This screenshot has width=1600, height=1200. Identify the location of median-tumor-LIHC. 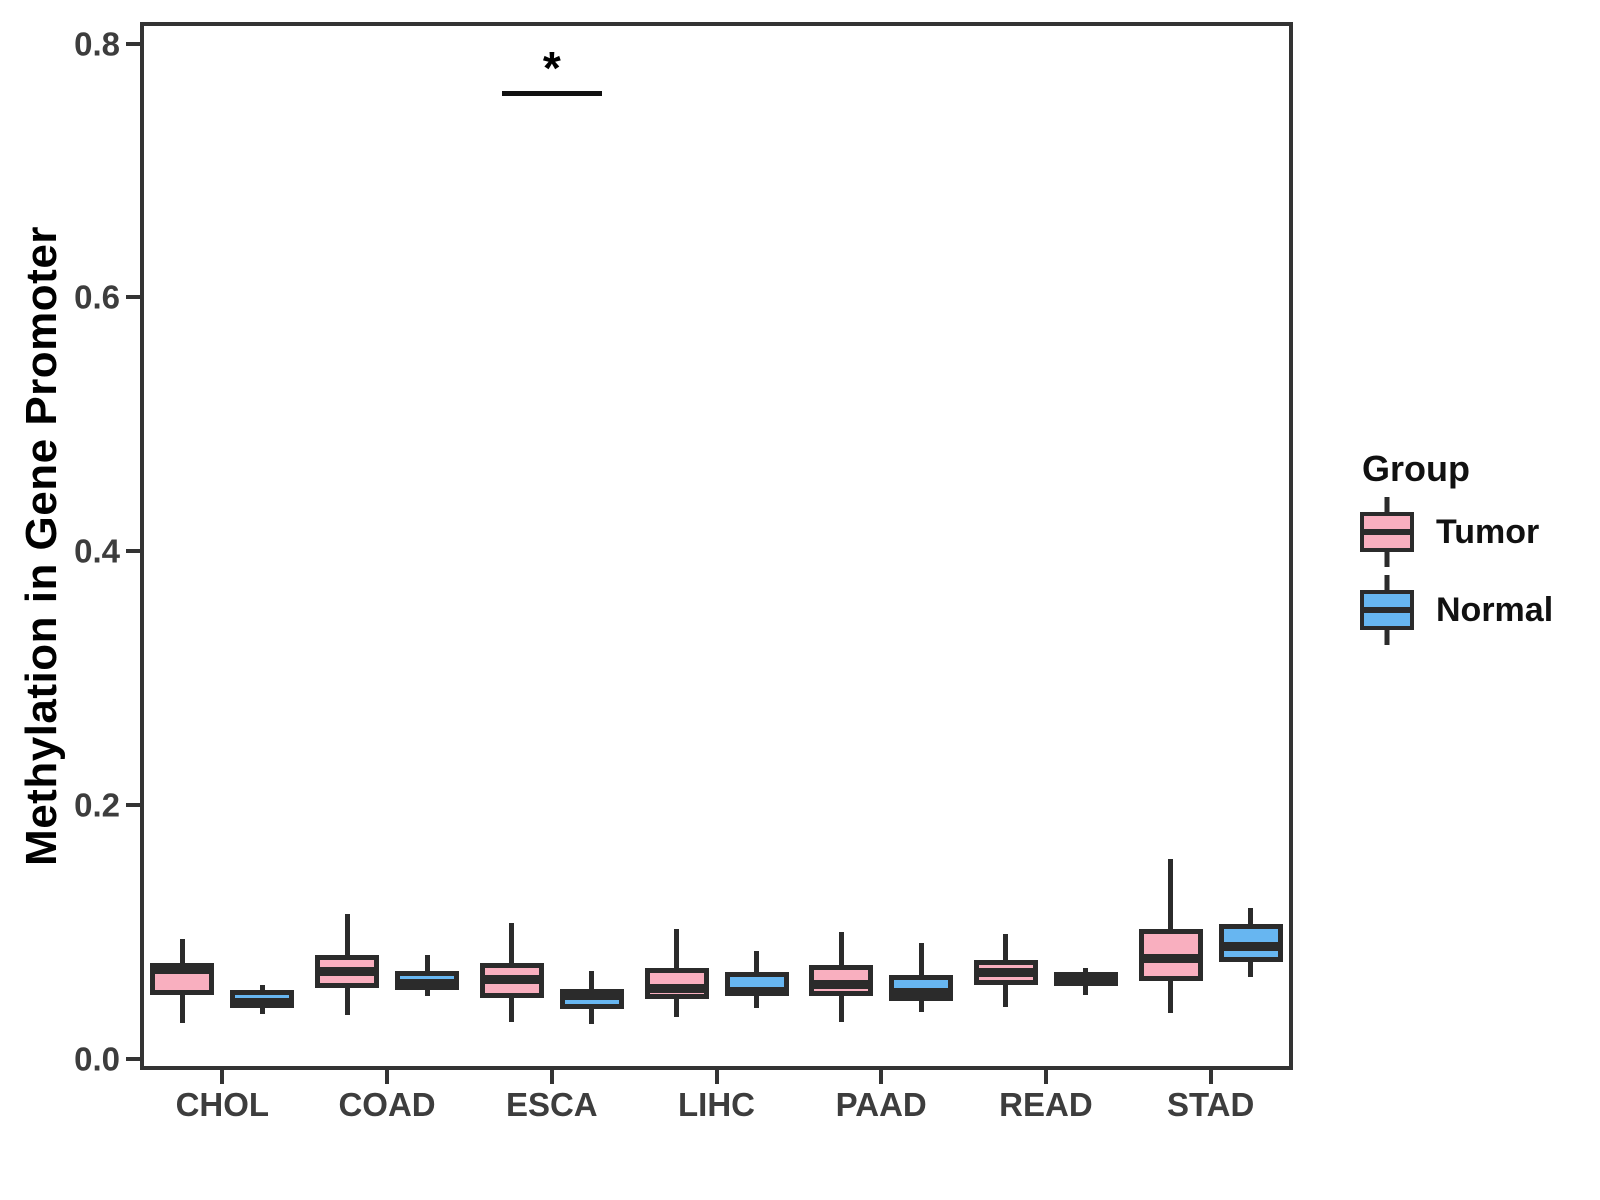
(676, 989).